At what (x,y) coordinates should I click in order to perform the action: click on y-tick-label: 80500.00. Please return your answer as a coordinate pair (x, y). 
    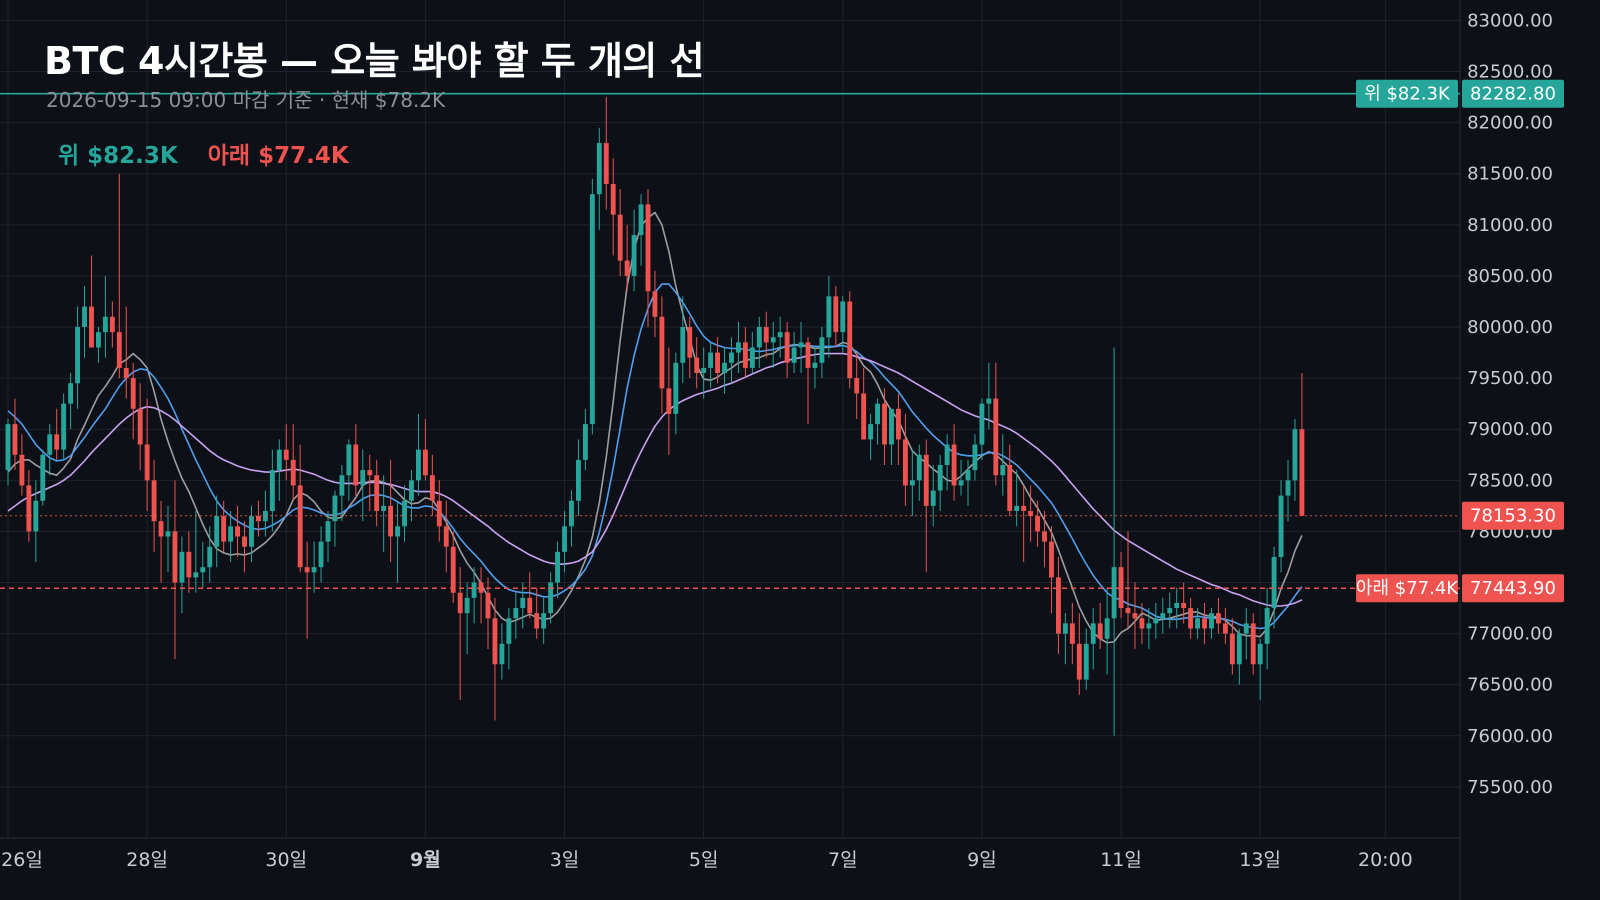
    Looking at the image, I should click on (1510, 276).